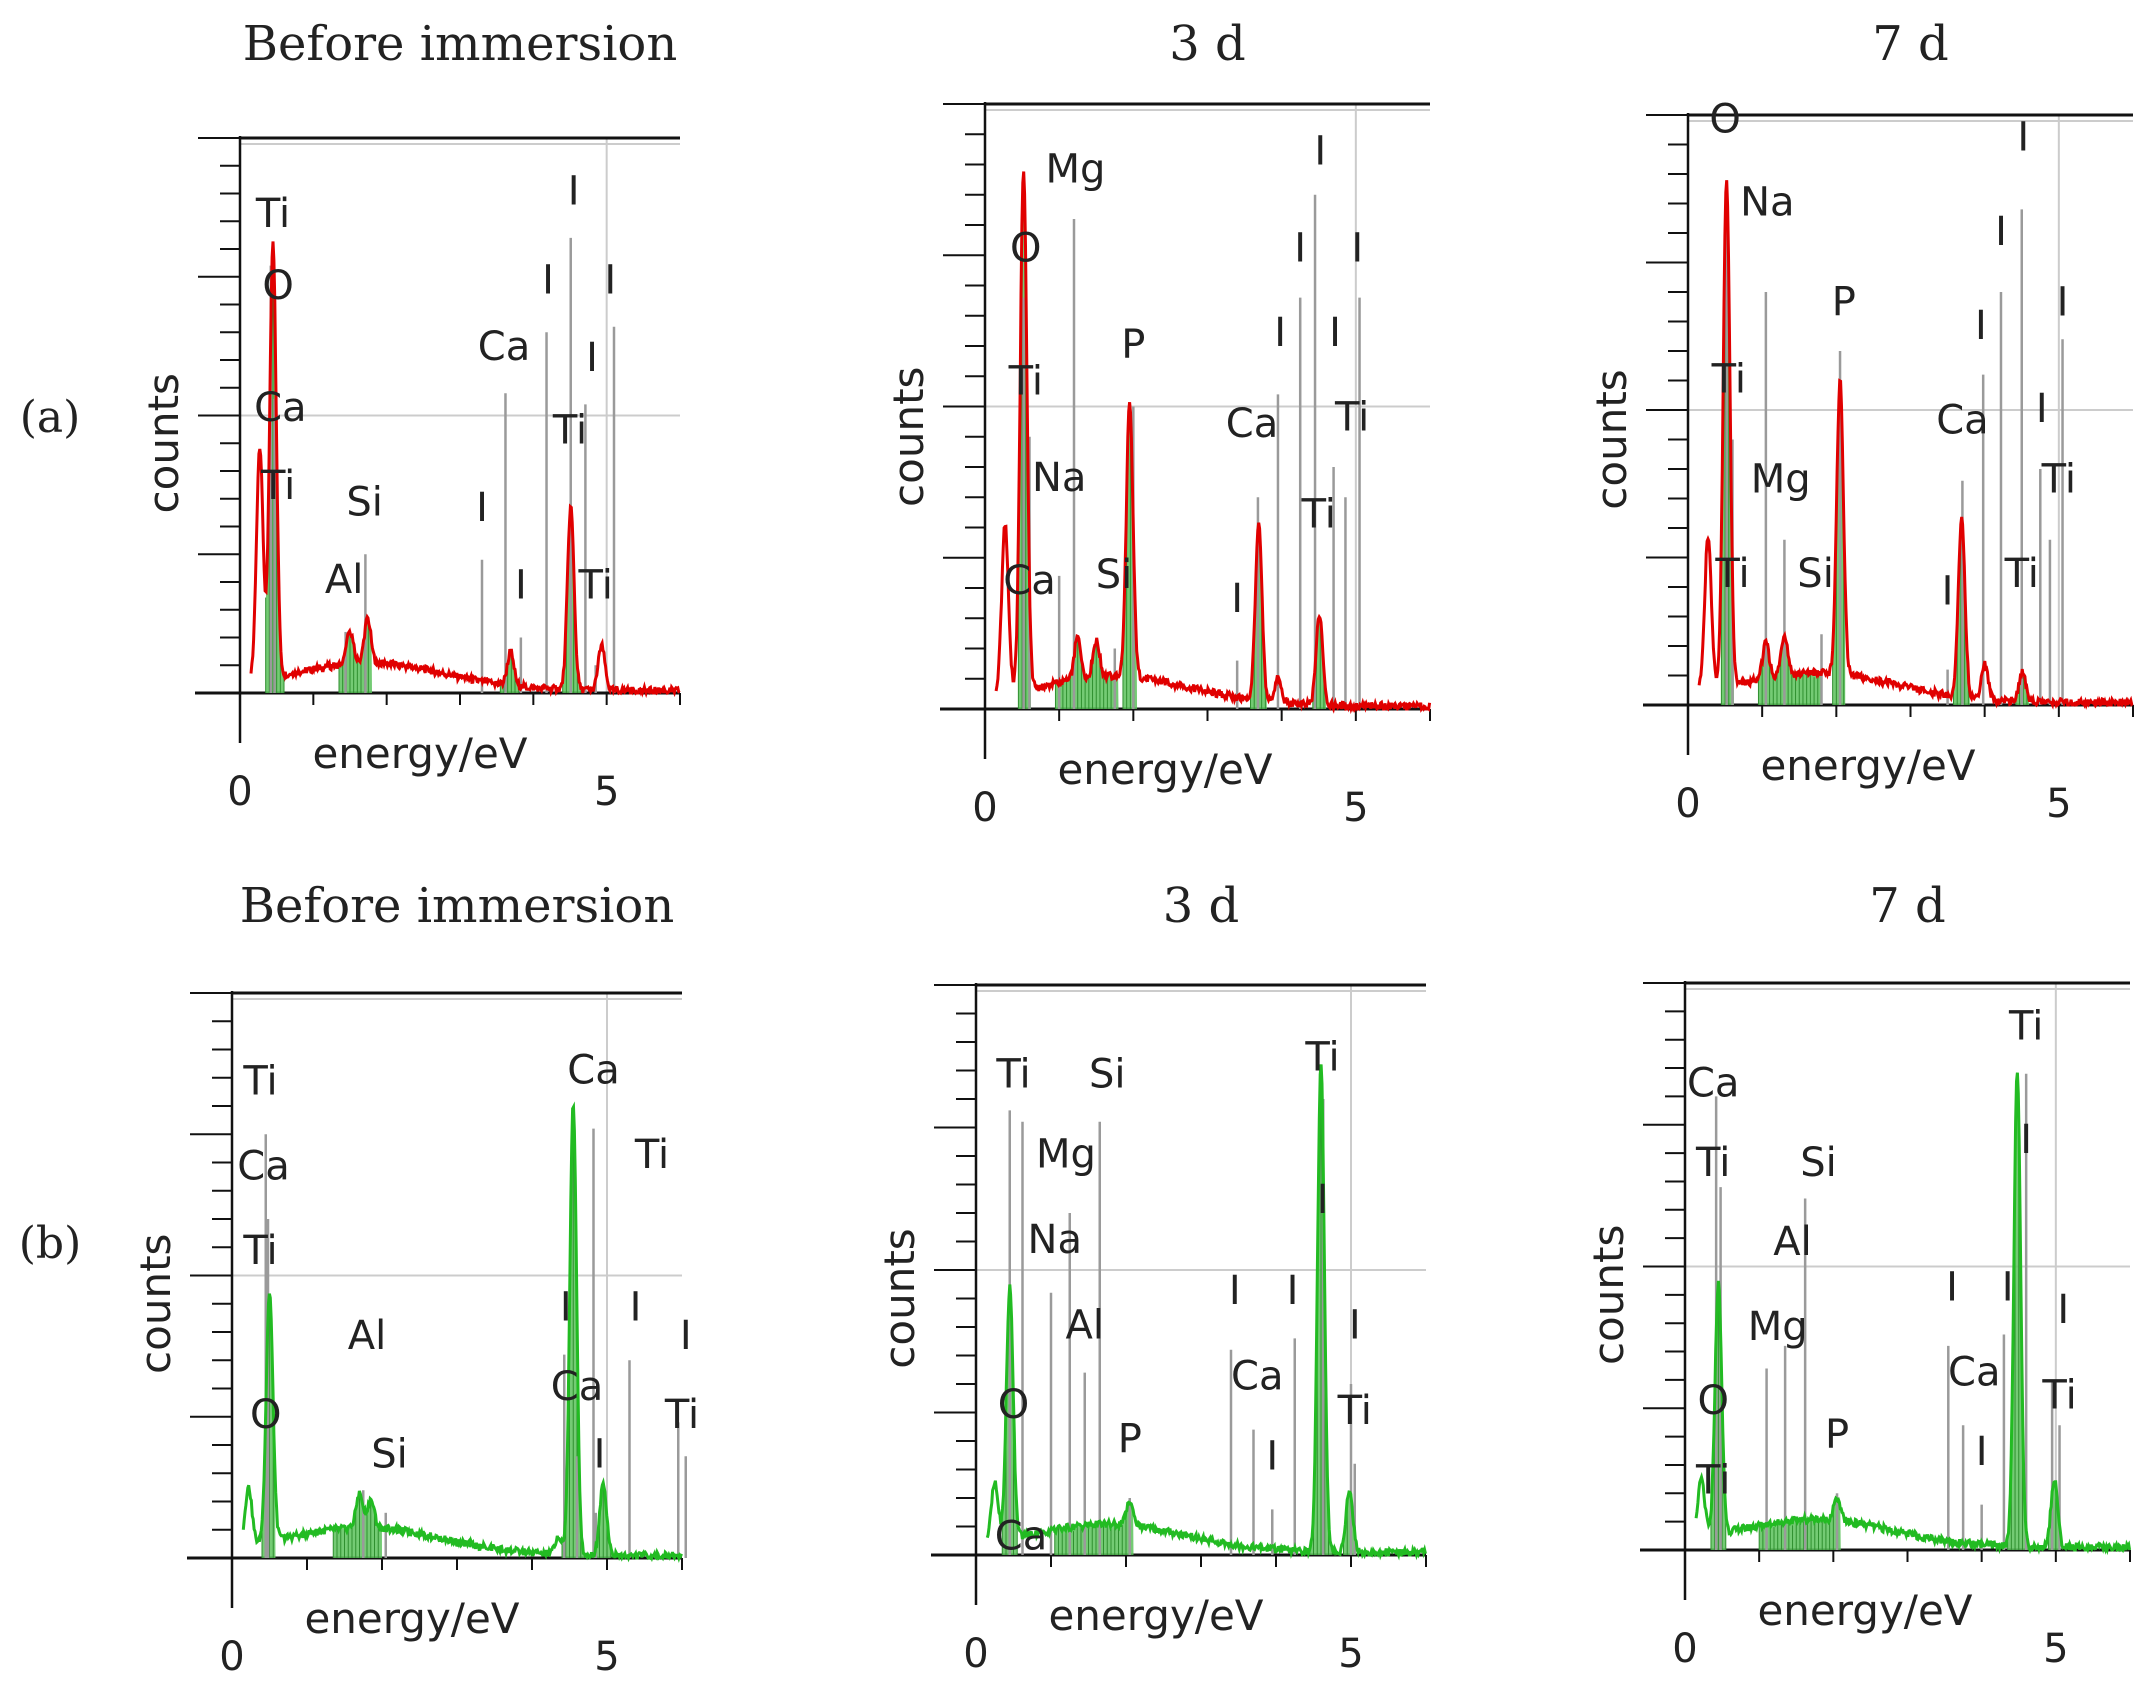 This screenshot has width=2149, height=1702. Describe the element at coordinates (1201, 906) in the screenshot. I see `chart-title: 3 d` at that location.